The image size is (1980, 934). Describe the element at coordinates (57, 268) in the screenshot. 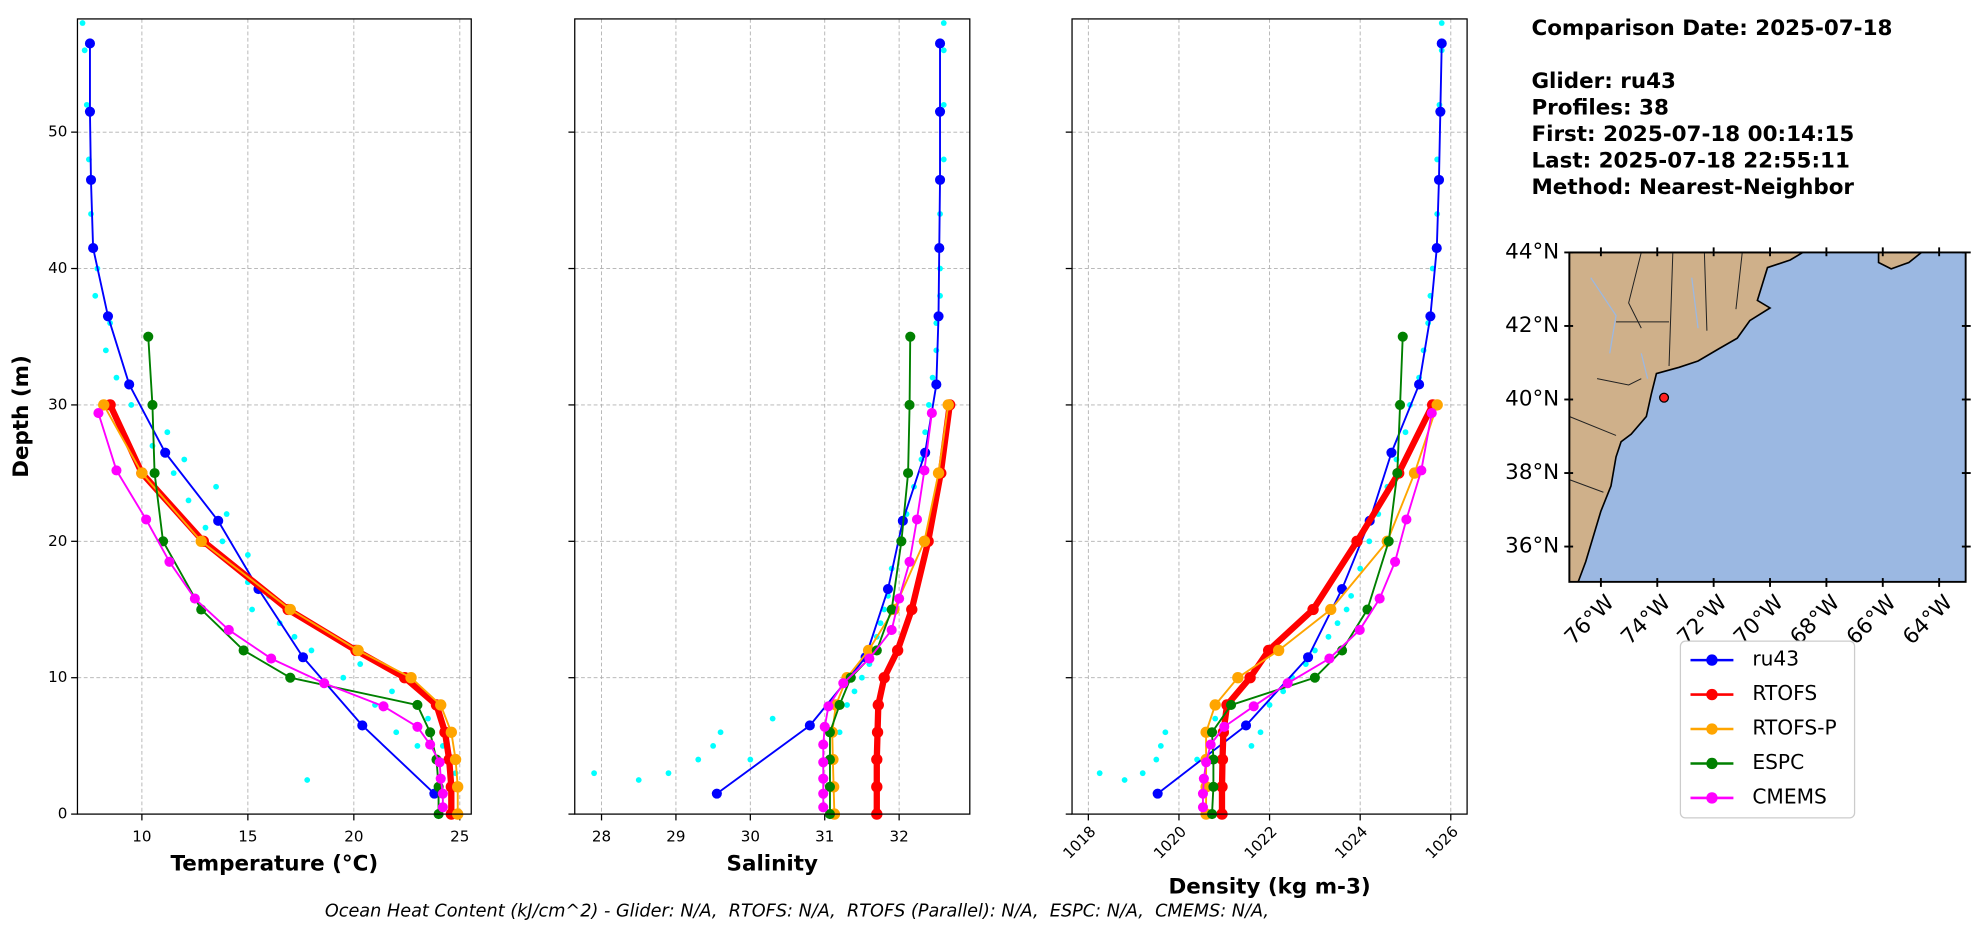

I see `y-tick-label: 40` at that location.